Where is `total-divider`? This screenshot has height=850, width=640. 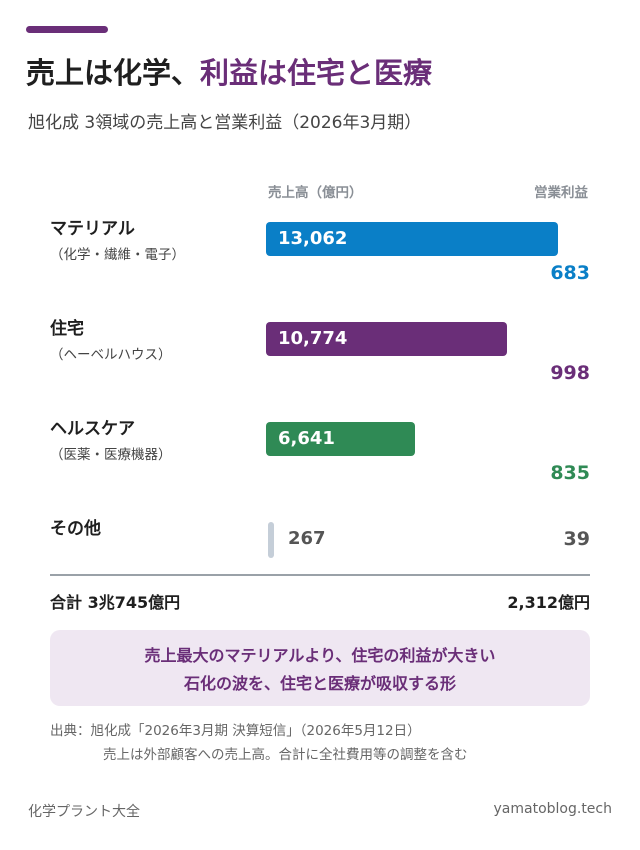
total-divider is located at coordinates (320, 575).